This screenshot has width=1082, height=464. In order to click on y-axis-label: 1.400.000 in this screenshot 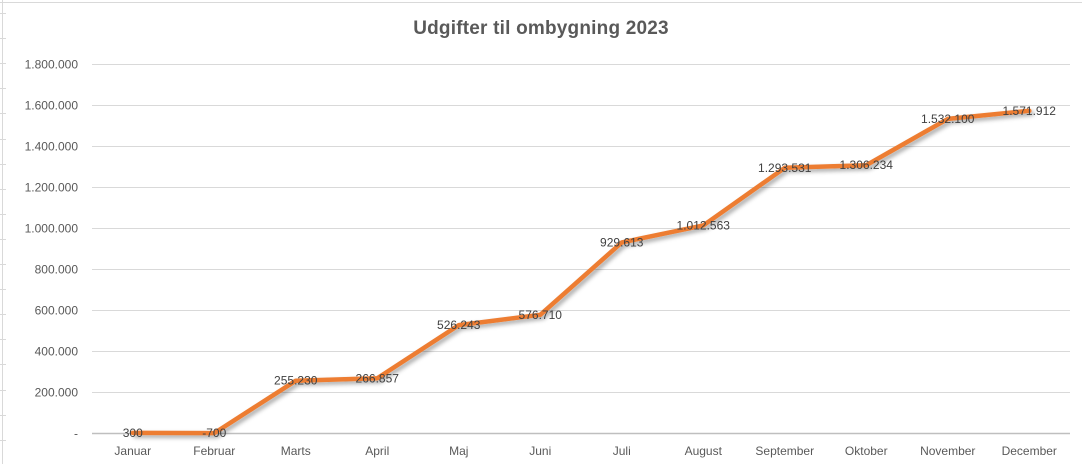, I will do `click(52, 147)`.